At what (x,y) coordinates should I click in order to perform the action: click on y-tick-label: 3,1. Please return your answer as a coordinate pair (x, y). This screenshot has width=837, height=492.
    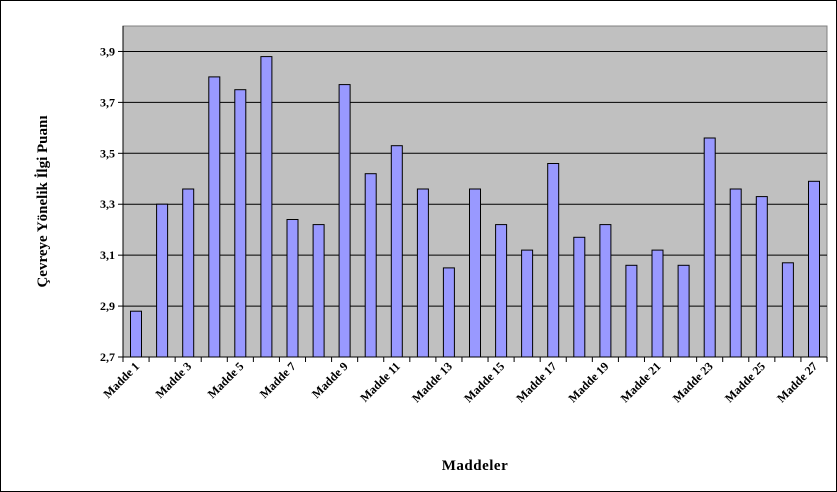
    Looking at the image, I should click on (107, 255).